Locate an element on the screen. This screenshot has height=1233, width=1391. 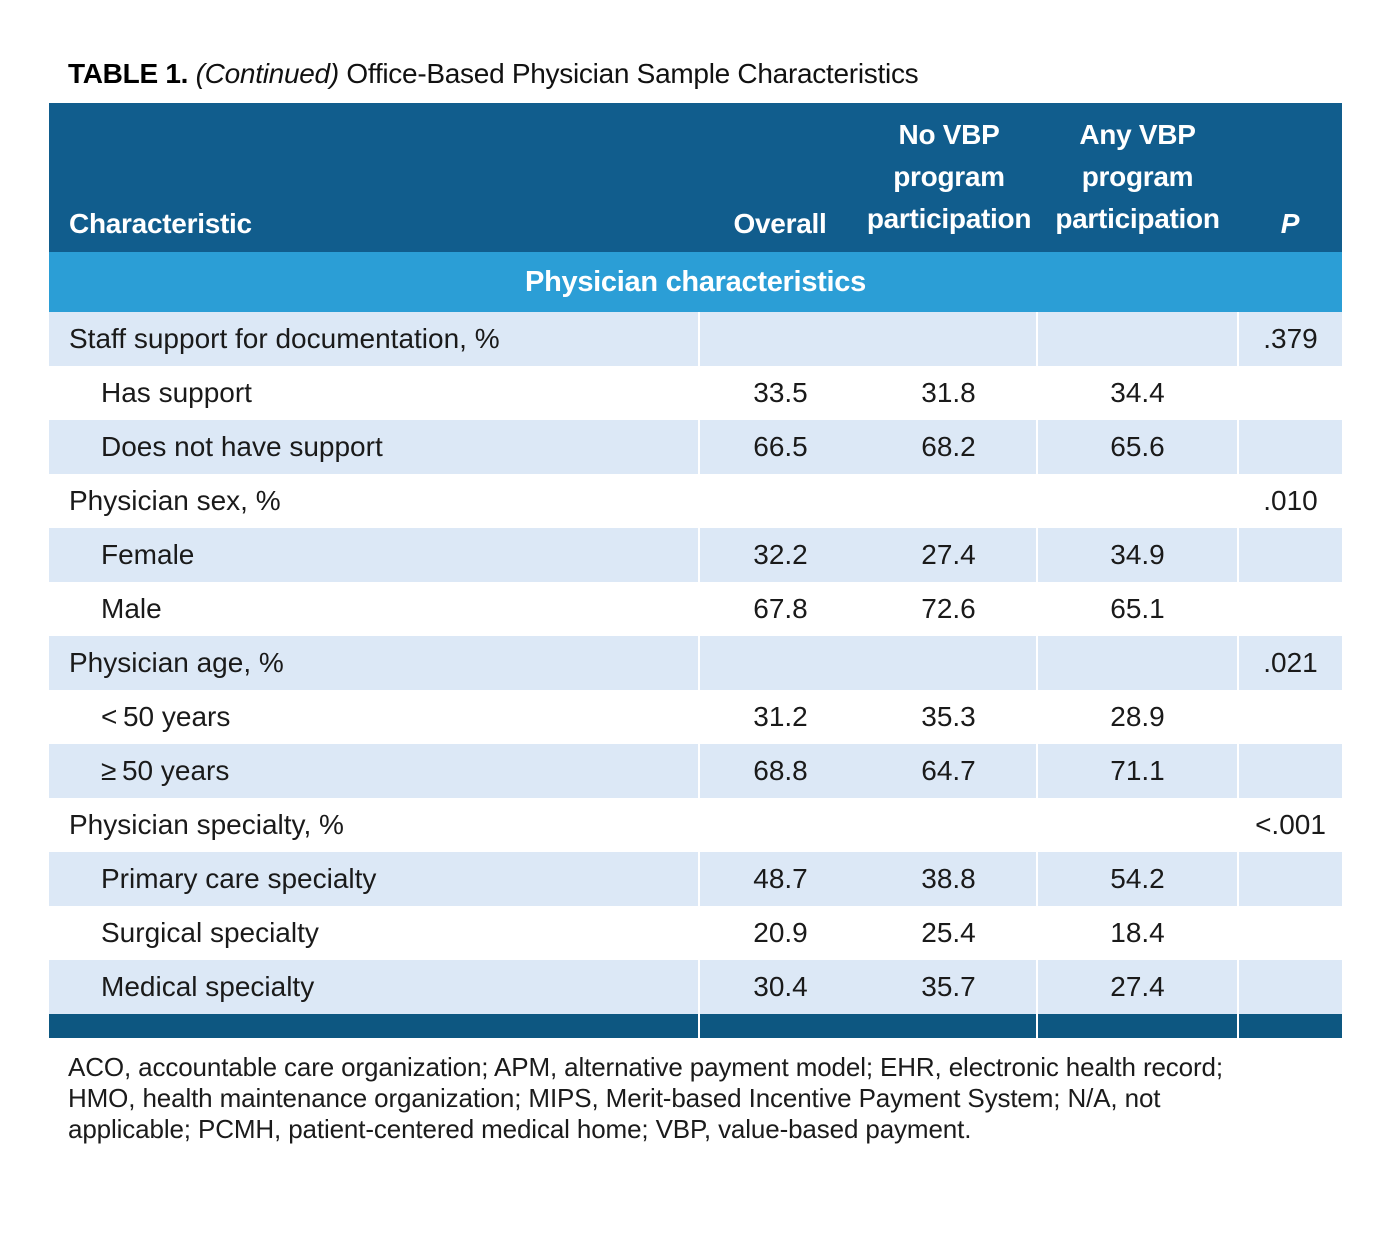
cell-any-vbp: 27.4 is located at coordinates (1137, 987).